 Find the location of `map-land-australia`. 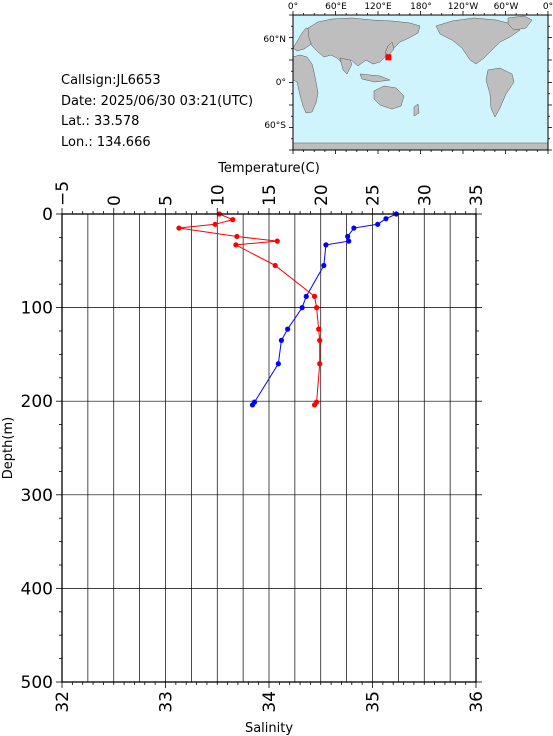

map-land-australia is located at coordinates (389, 97).